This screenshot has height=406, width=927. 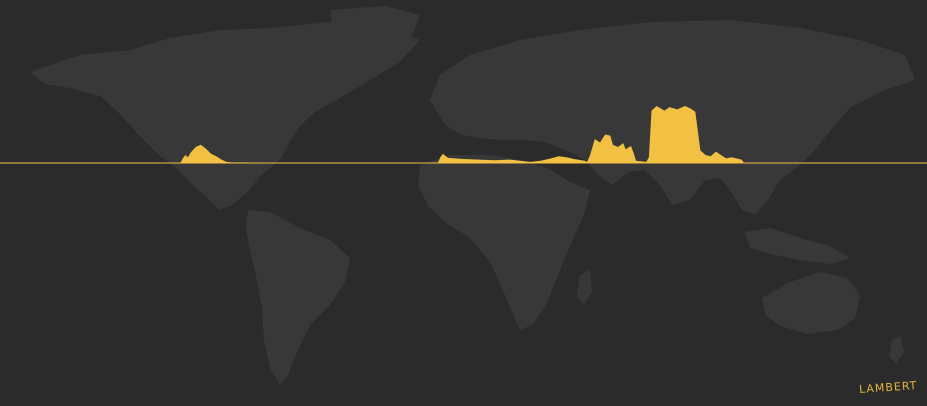 What do you see at coordinates (375, 33) in the screenshot?
I see `landmass-greenland` at bounding box center [375, 33].